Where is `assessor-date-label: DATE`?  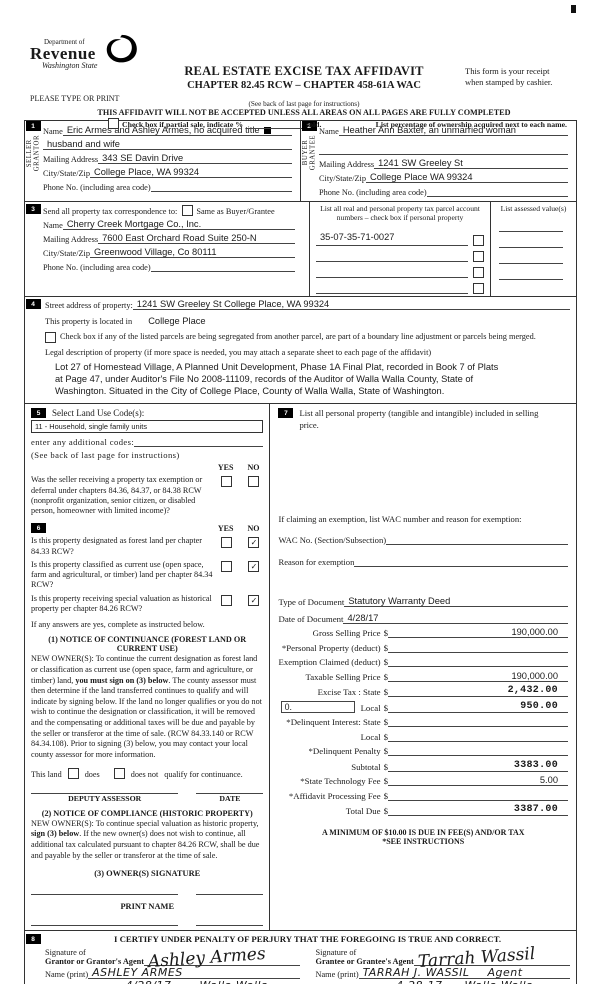
assessor-date-label: DATE is located at coordinates (230, 798).